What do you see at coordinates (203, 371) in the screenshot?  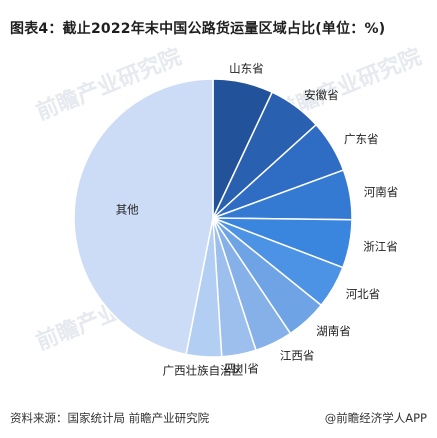 I see `slice-label: 广西壮族自治区` at bounding box center [203, 371].